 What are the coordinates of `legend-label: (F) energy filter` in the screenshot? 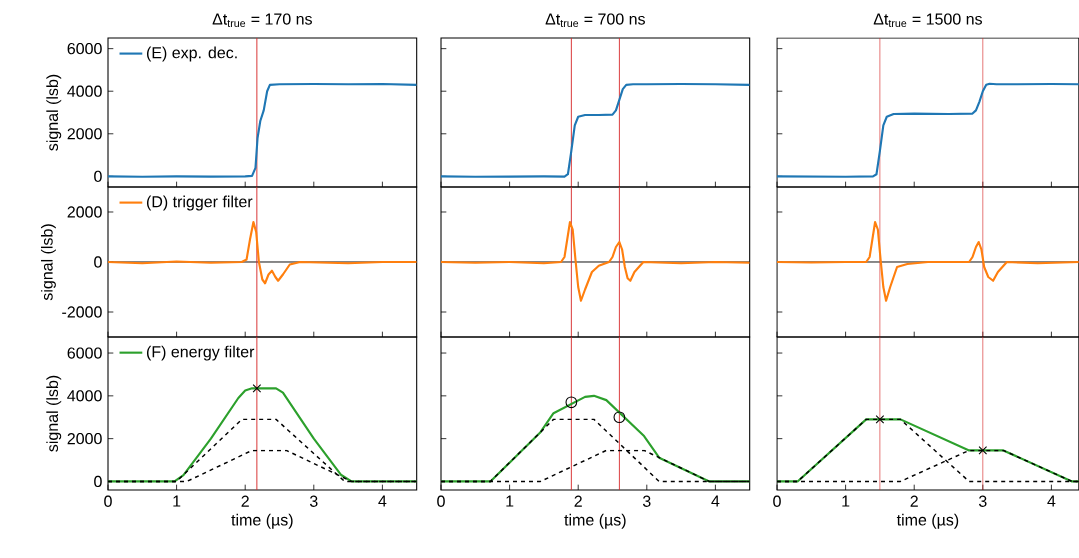 It's located at (200, 353).